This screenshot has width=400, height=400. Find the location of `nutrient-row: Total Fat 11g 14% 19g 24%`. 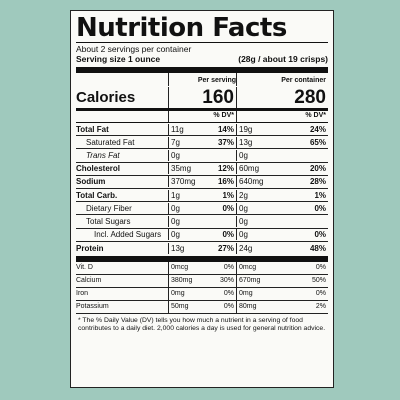

nutrient-row: Total Fat 11g 14% 19g 24% is located at coordinates (202, 130).